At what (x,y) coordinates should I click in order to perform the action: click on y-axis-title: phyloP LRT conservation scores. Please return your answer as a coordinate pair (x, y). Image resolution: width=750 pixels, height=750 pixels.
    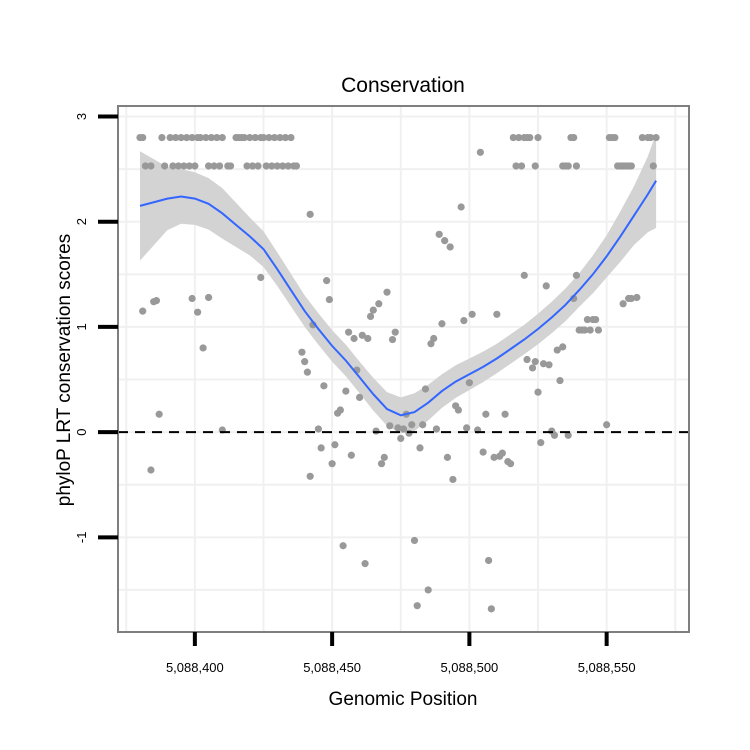
    Looking at the image, I should click on (64, 370).